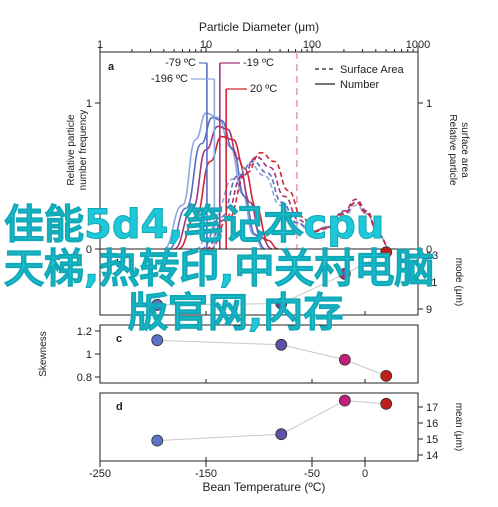 The width and height of the screenshot is (498, 507). What do you see at coordinates (264, 487) in the screenshot?
I see `bottom-axis-label: Bean Temperature (ºC)` at bounding box center [264, 487].